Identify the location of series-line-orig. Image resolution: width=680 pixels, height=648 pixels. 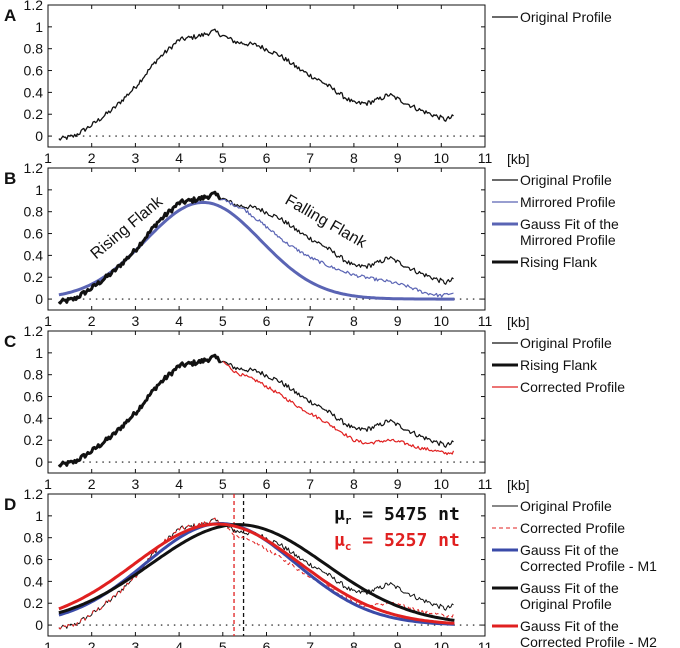
(256, 410).